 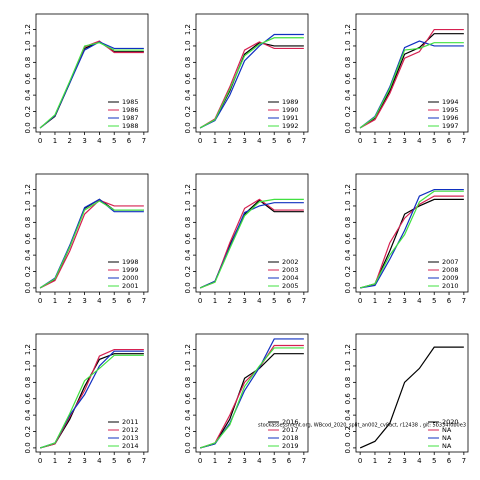 I want to click on legend-label: 1995, so click(x=450, y=110).